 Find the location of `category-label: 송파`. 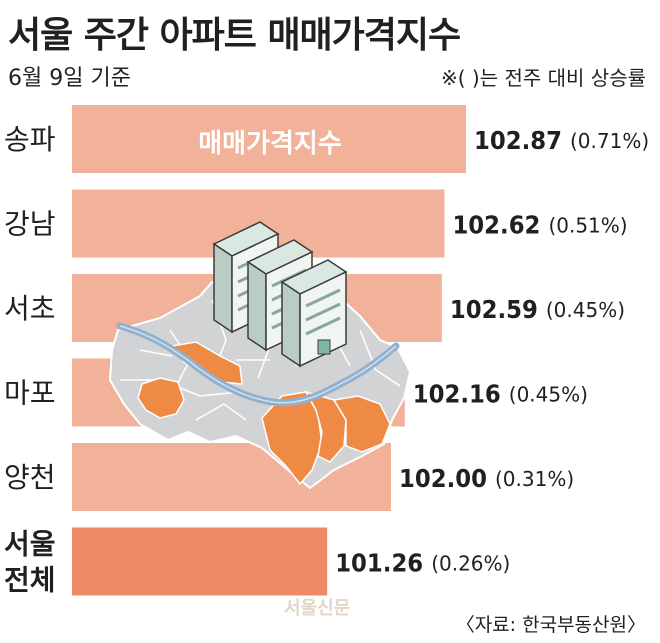

category-label: 송파 is located at coordinates (30, 139).